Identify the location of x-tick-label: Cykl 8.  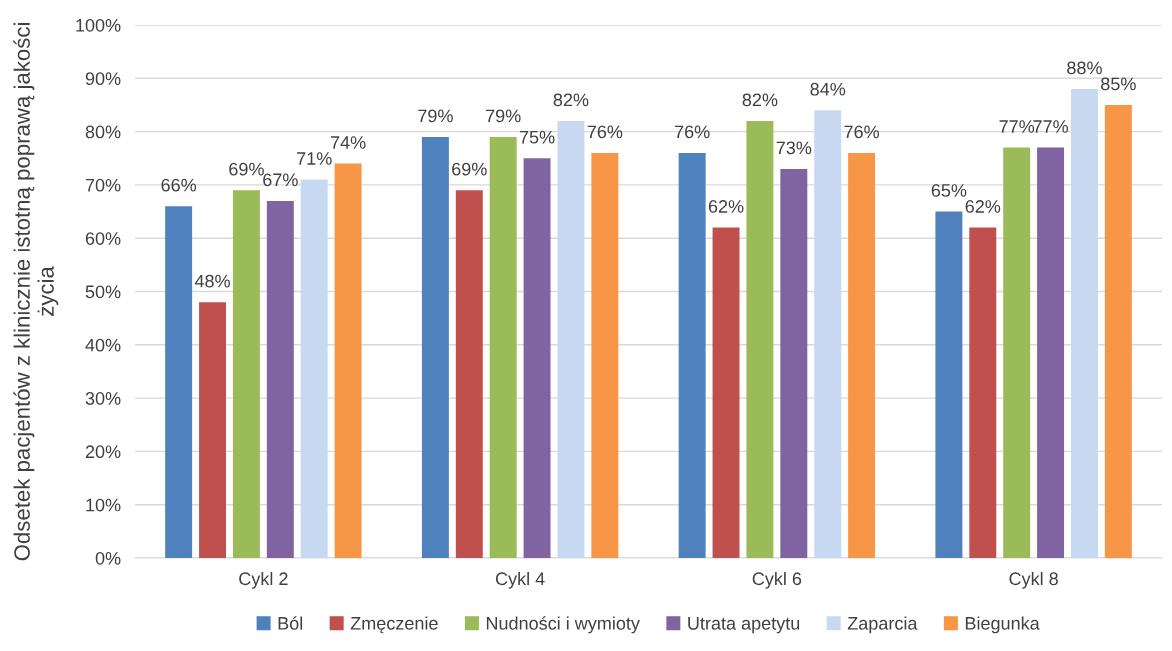
(1033, 580).